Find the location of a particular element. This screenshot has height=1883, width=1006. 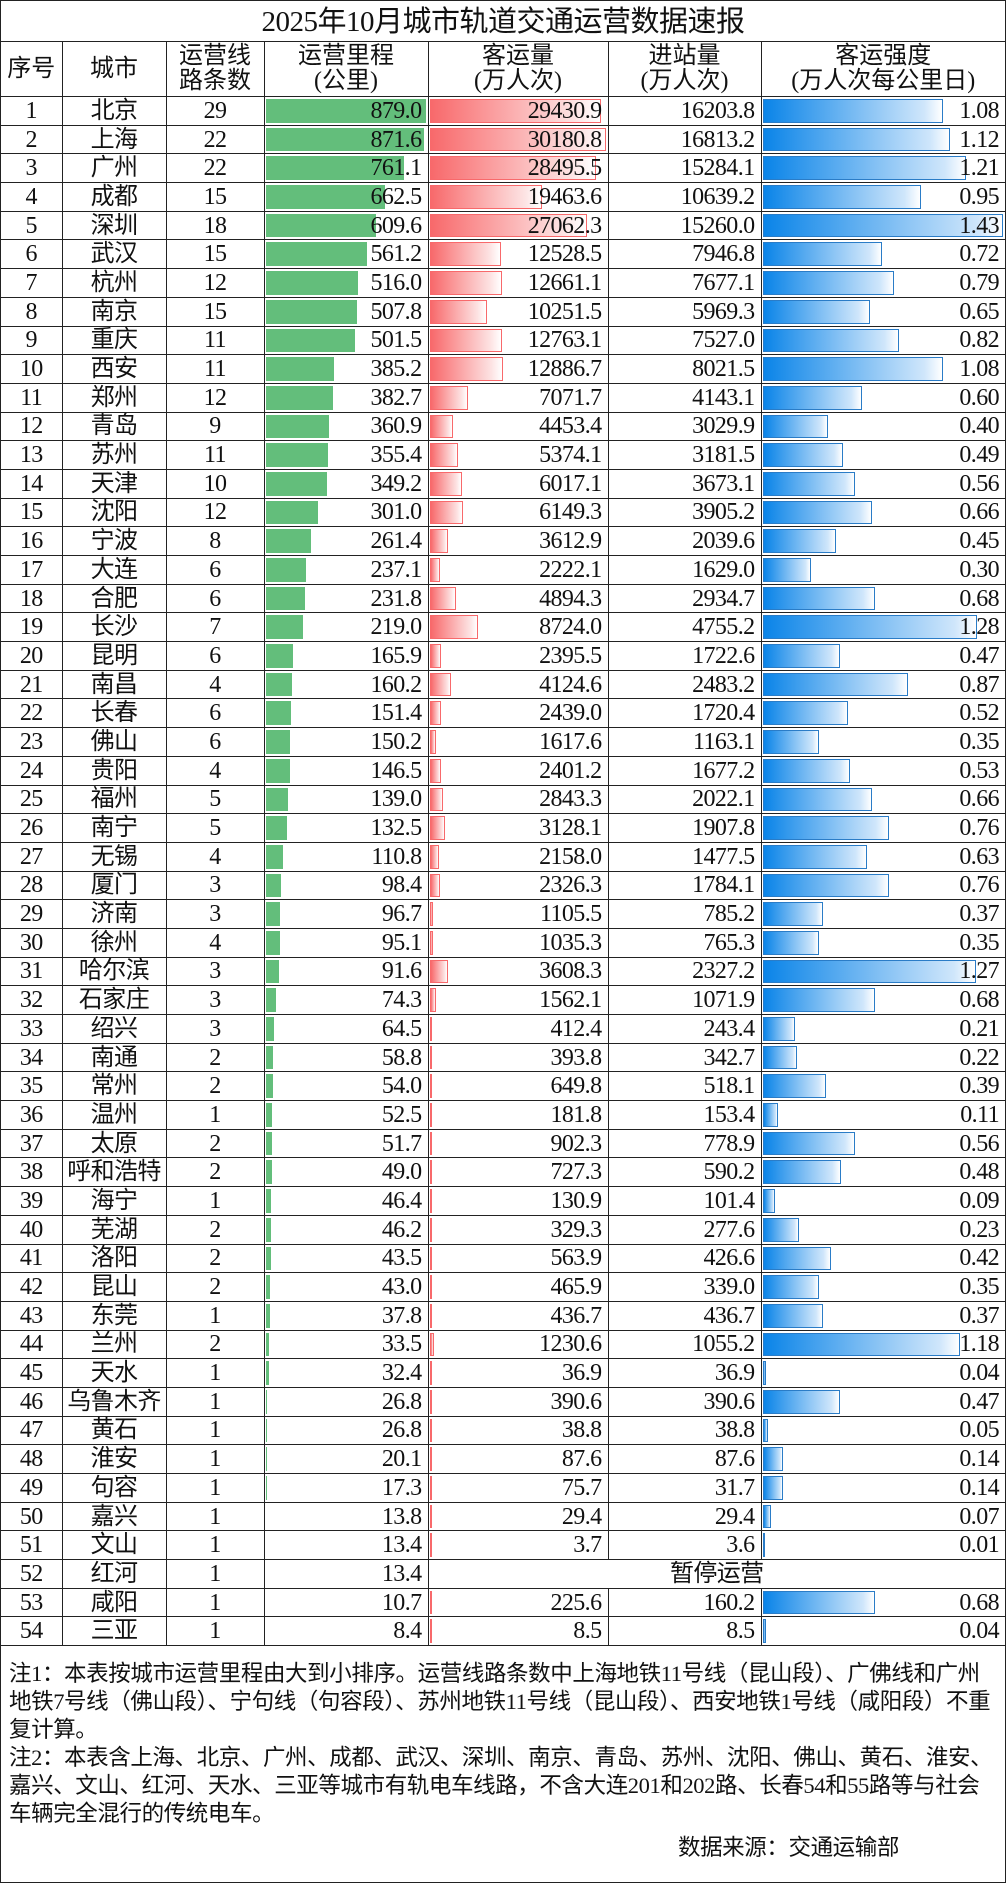

index-cell: 23 is located at coordinates (32, 742).